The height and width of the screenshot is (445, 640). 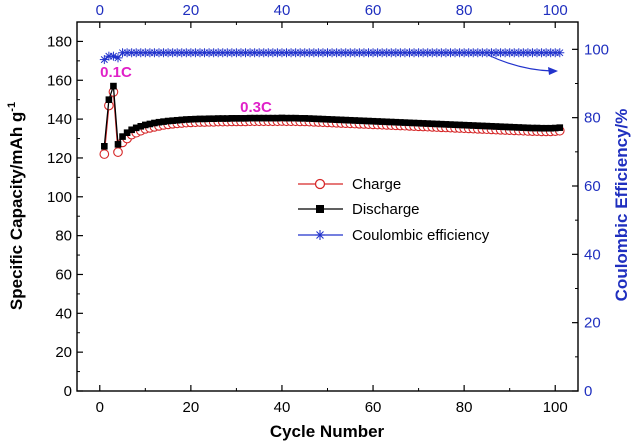 I want to click on y2-tick-label: 40, so click(x=592, y=254).